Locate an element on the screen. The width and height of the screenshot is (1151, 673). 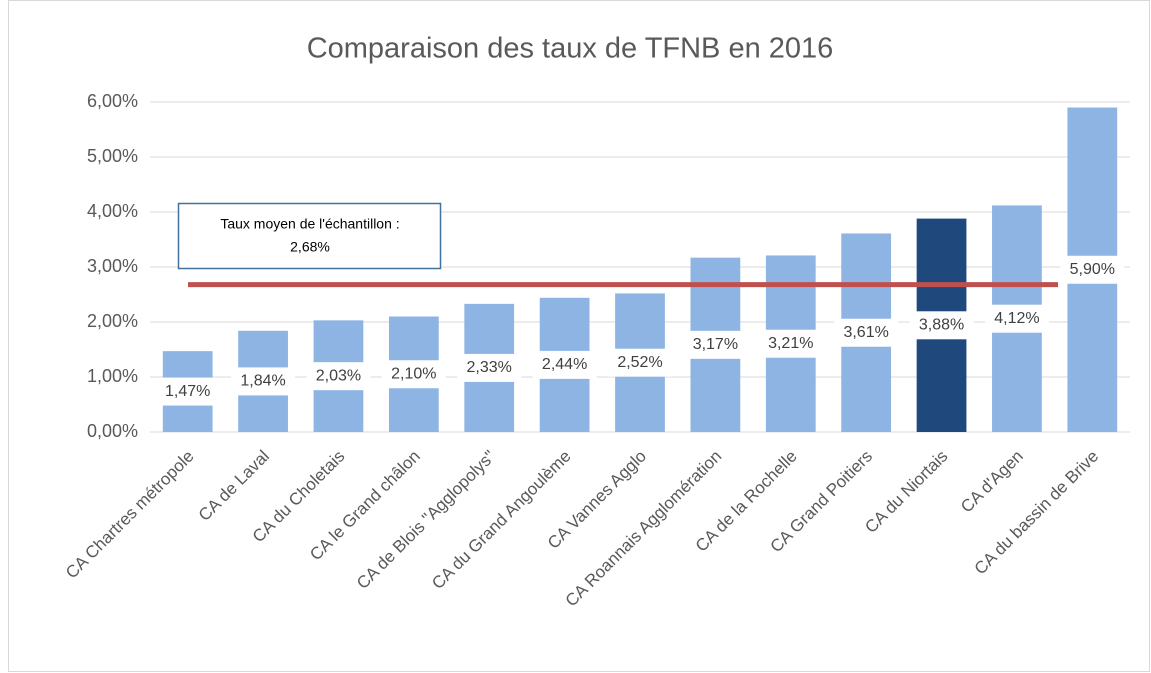
y-tick-label: 3,00% is located at coordinates (112, 266).